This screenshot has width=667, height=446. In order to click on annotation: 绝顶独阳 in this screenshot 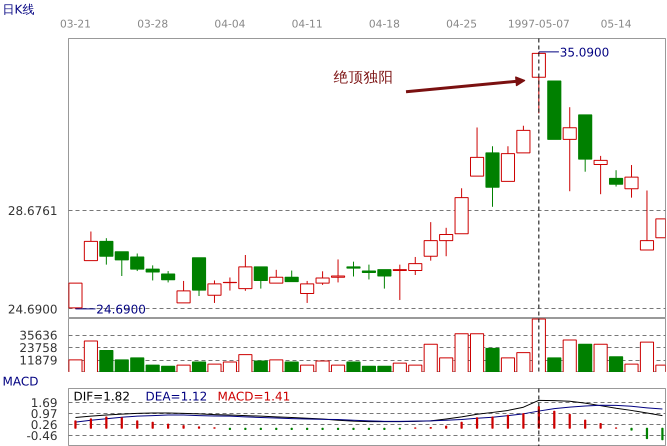, I will do `click(363, 77)`.